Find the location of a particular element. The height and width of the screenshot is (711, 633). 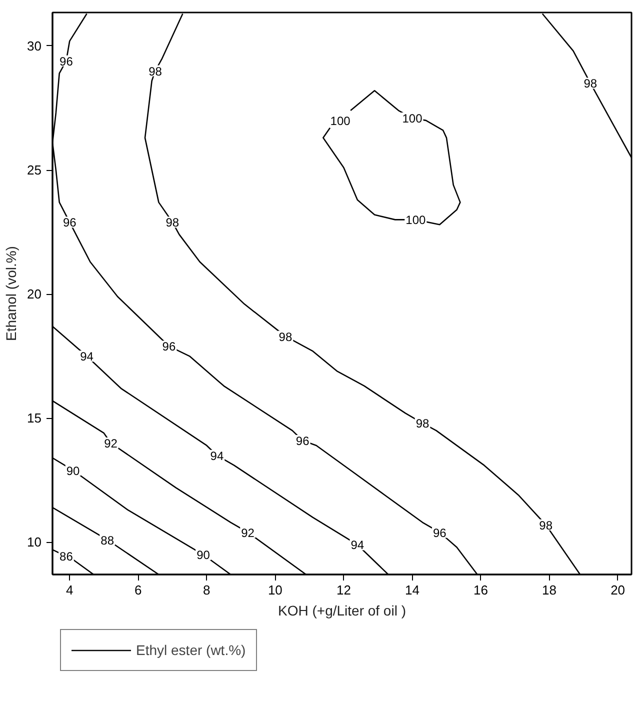

y-tick-label: 20 is located at coordinates (34, 294).